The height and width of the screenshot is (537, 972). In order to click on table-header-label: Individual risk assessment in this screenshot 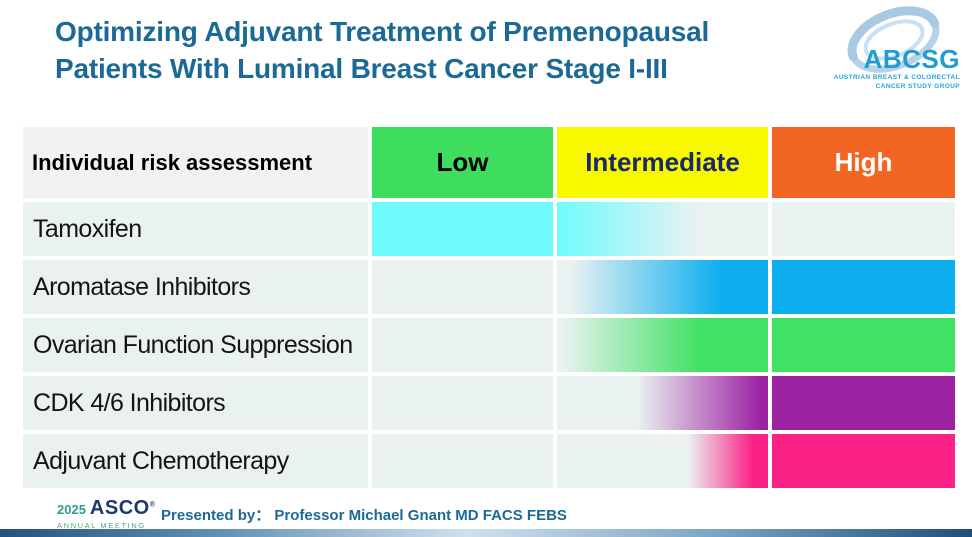, I will do `click(195, 162)`.